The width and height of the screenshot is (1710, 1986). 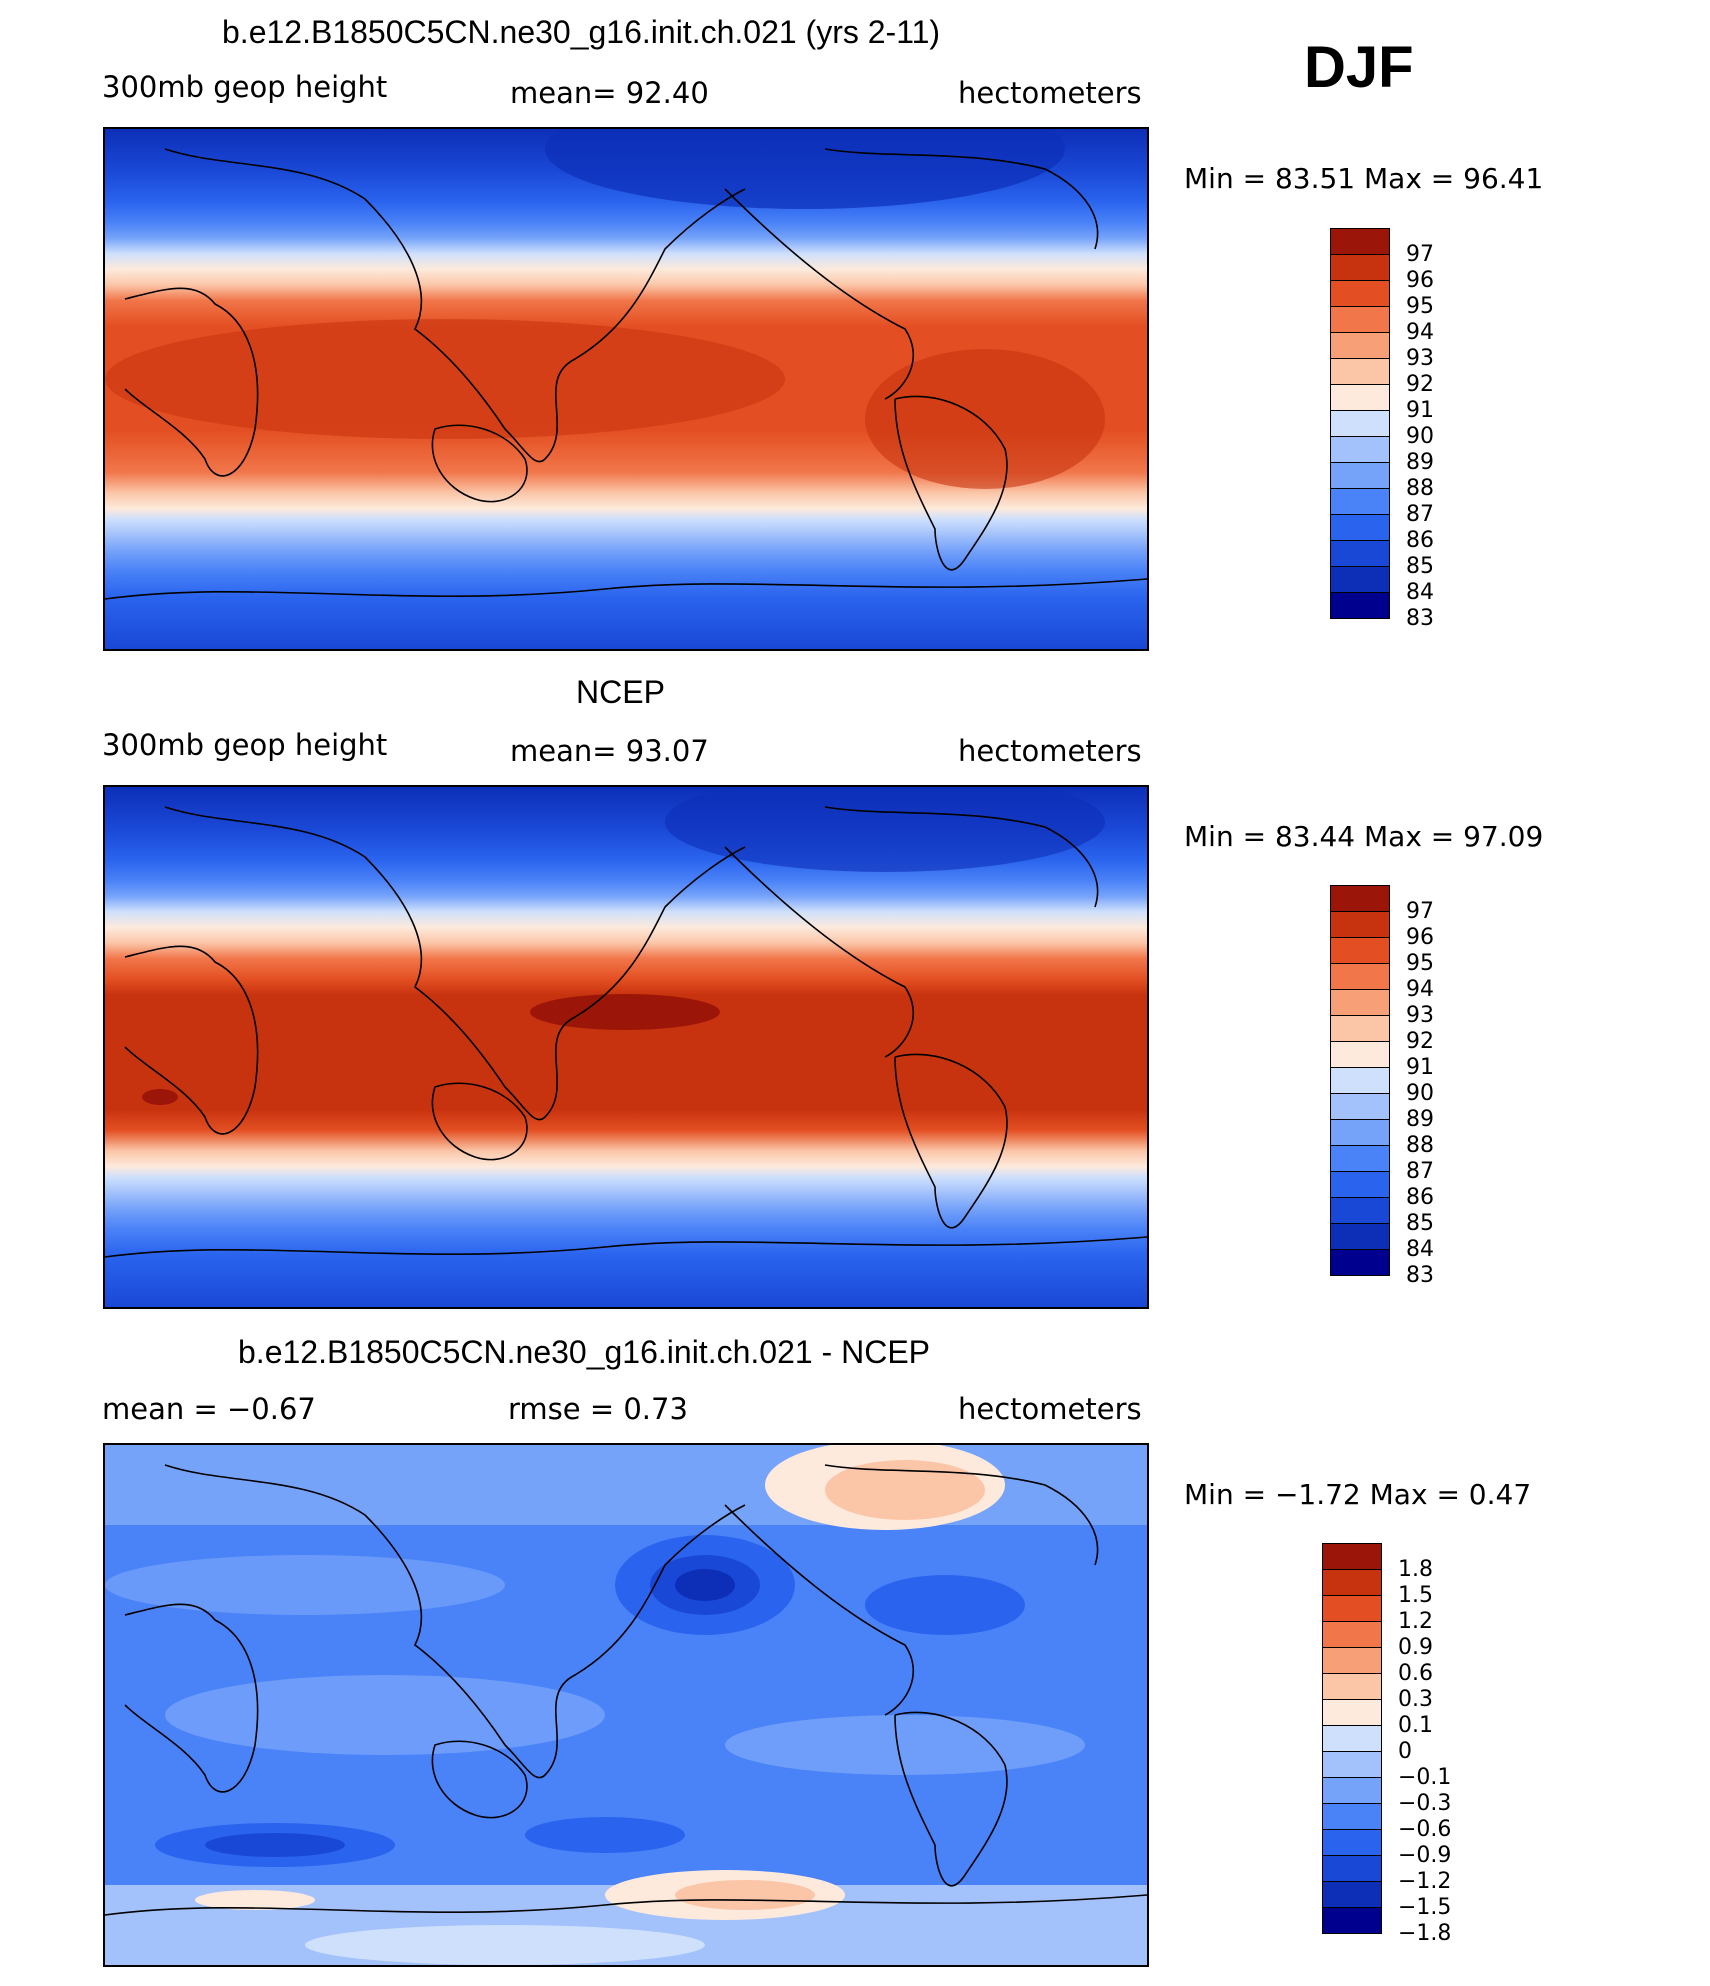 What do you see at coordinates (1415, 1595) in the screenshot?
I see `colorbar-label: 1.5` at bounding box center [1415, 1595].